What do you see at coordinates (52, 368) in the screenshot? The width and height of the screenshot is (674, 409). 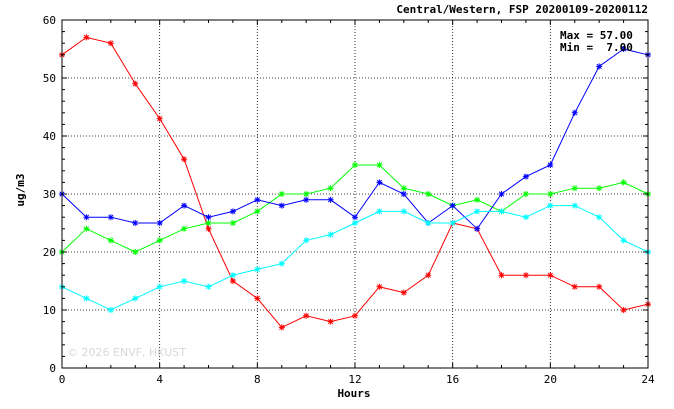 I see `y-tick-label: 0` at bounding box center [52, 368].